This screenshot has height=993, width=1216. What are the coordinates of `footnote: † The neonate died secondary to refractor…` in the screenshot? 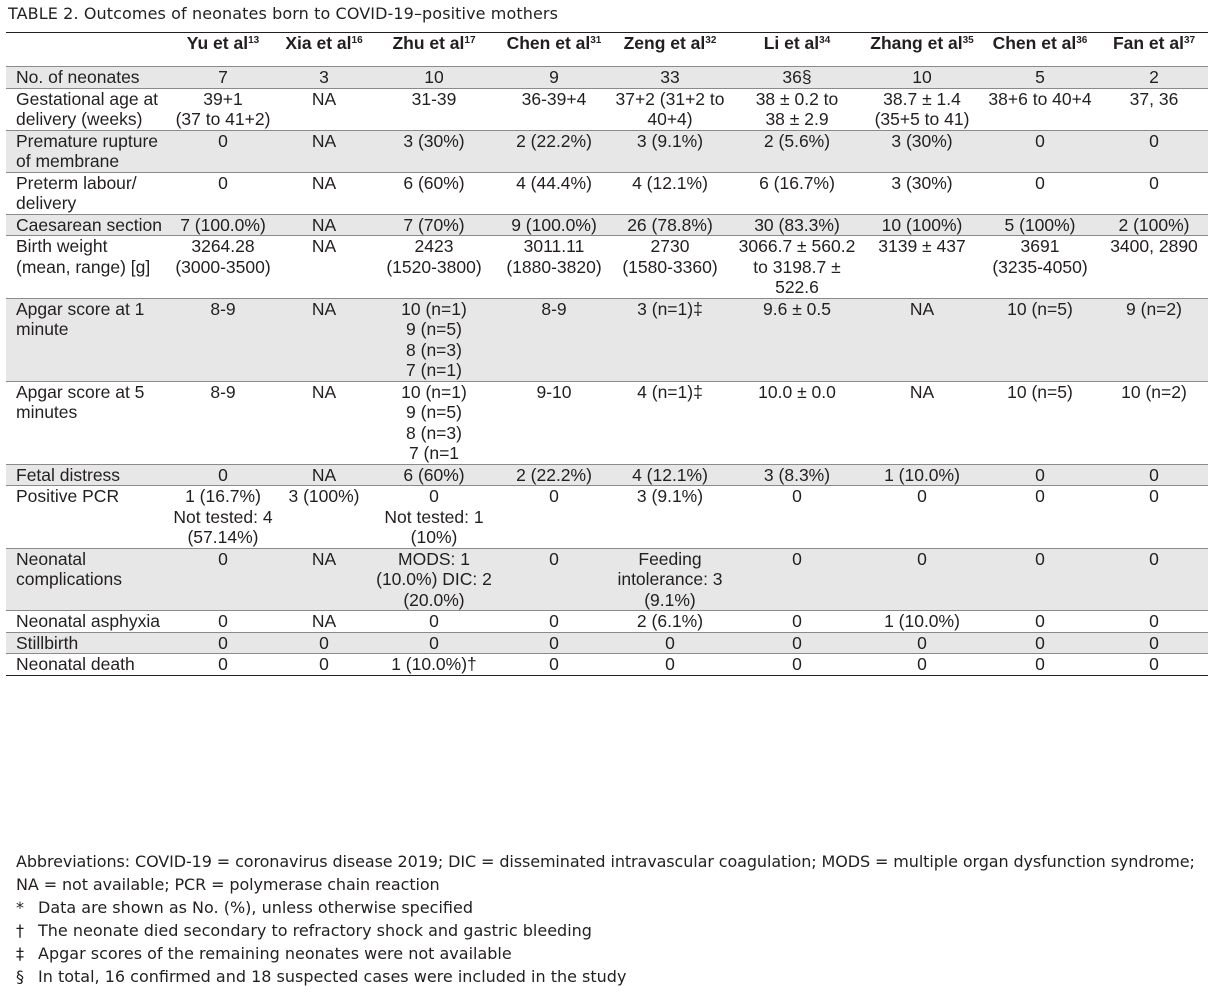 It's located at (611, 930).